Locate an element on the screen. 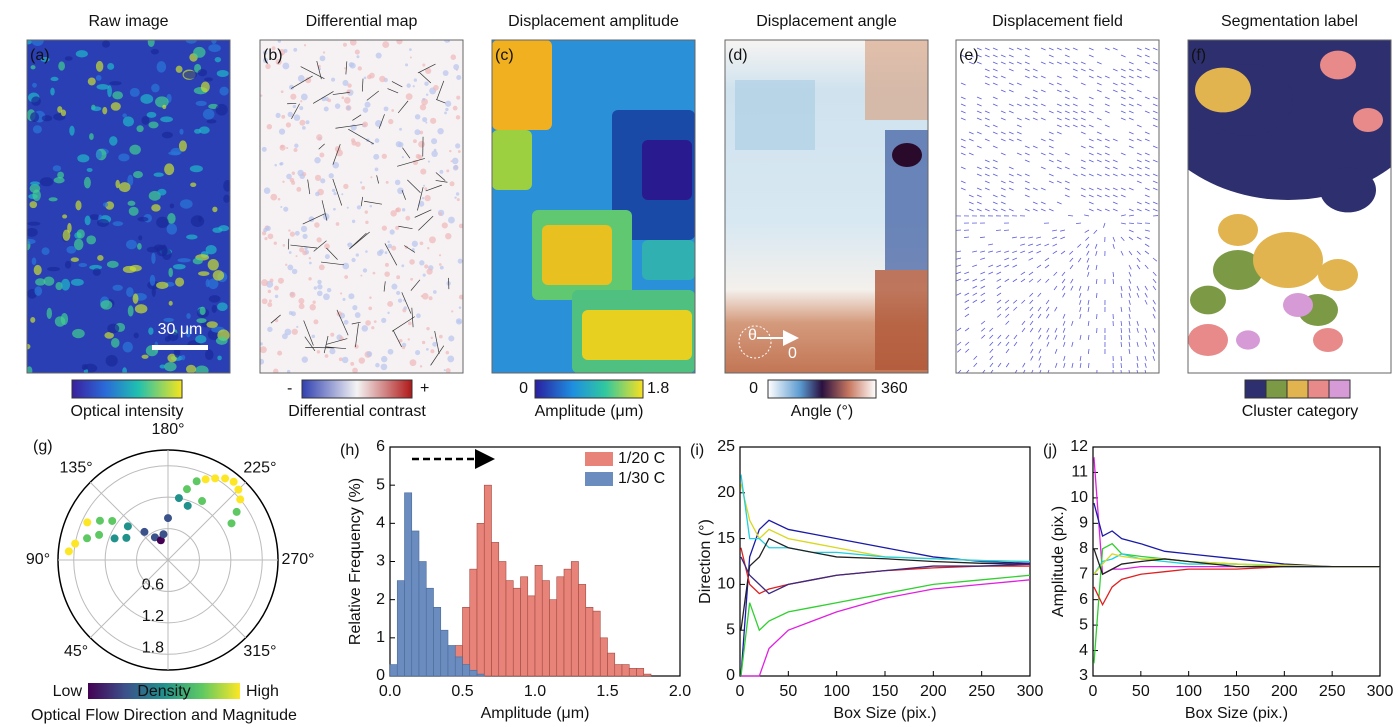 Image resolution: width=1398 pixels, height=727 pixels. panel-letter: (d) is located at coordinates (738, 55).